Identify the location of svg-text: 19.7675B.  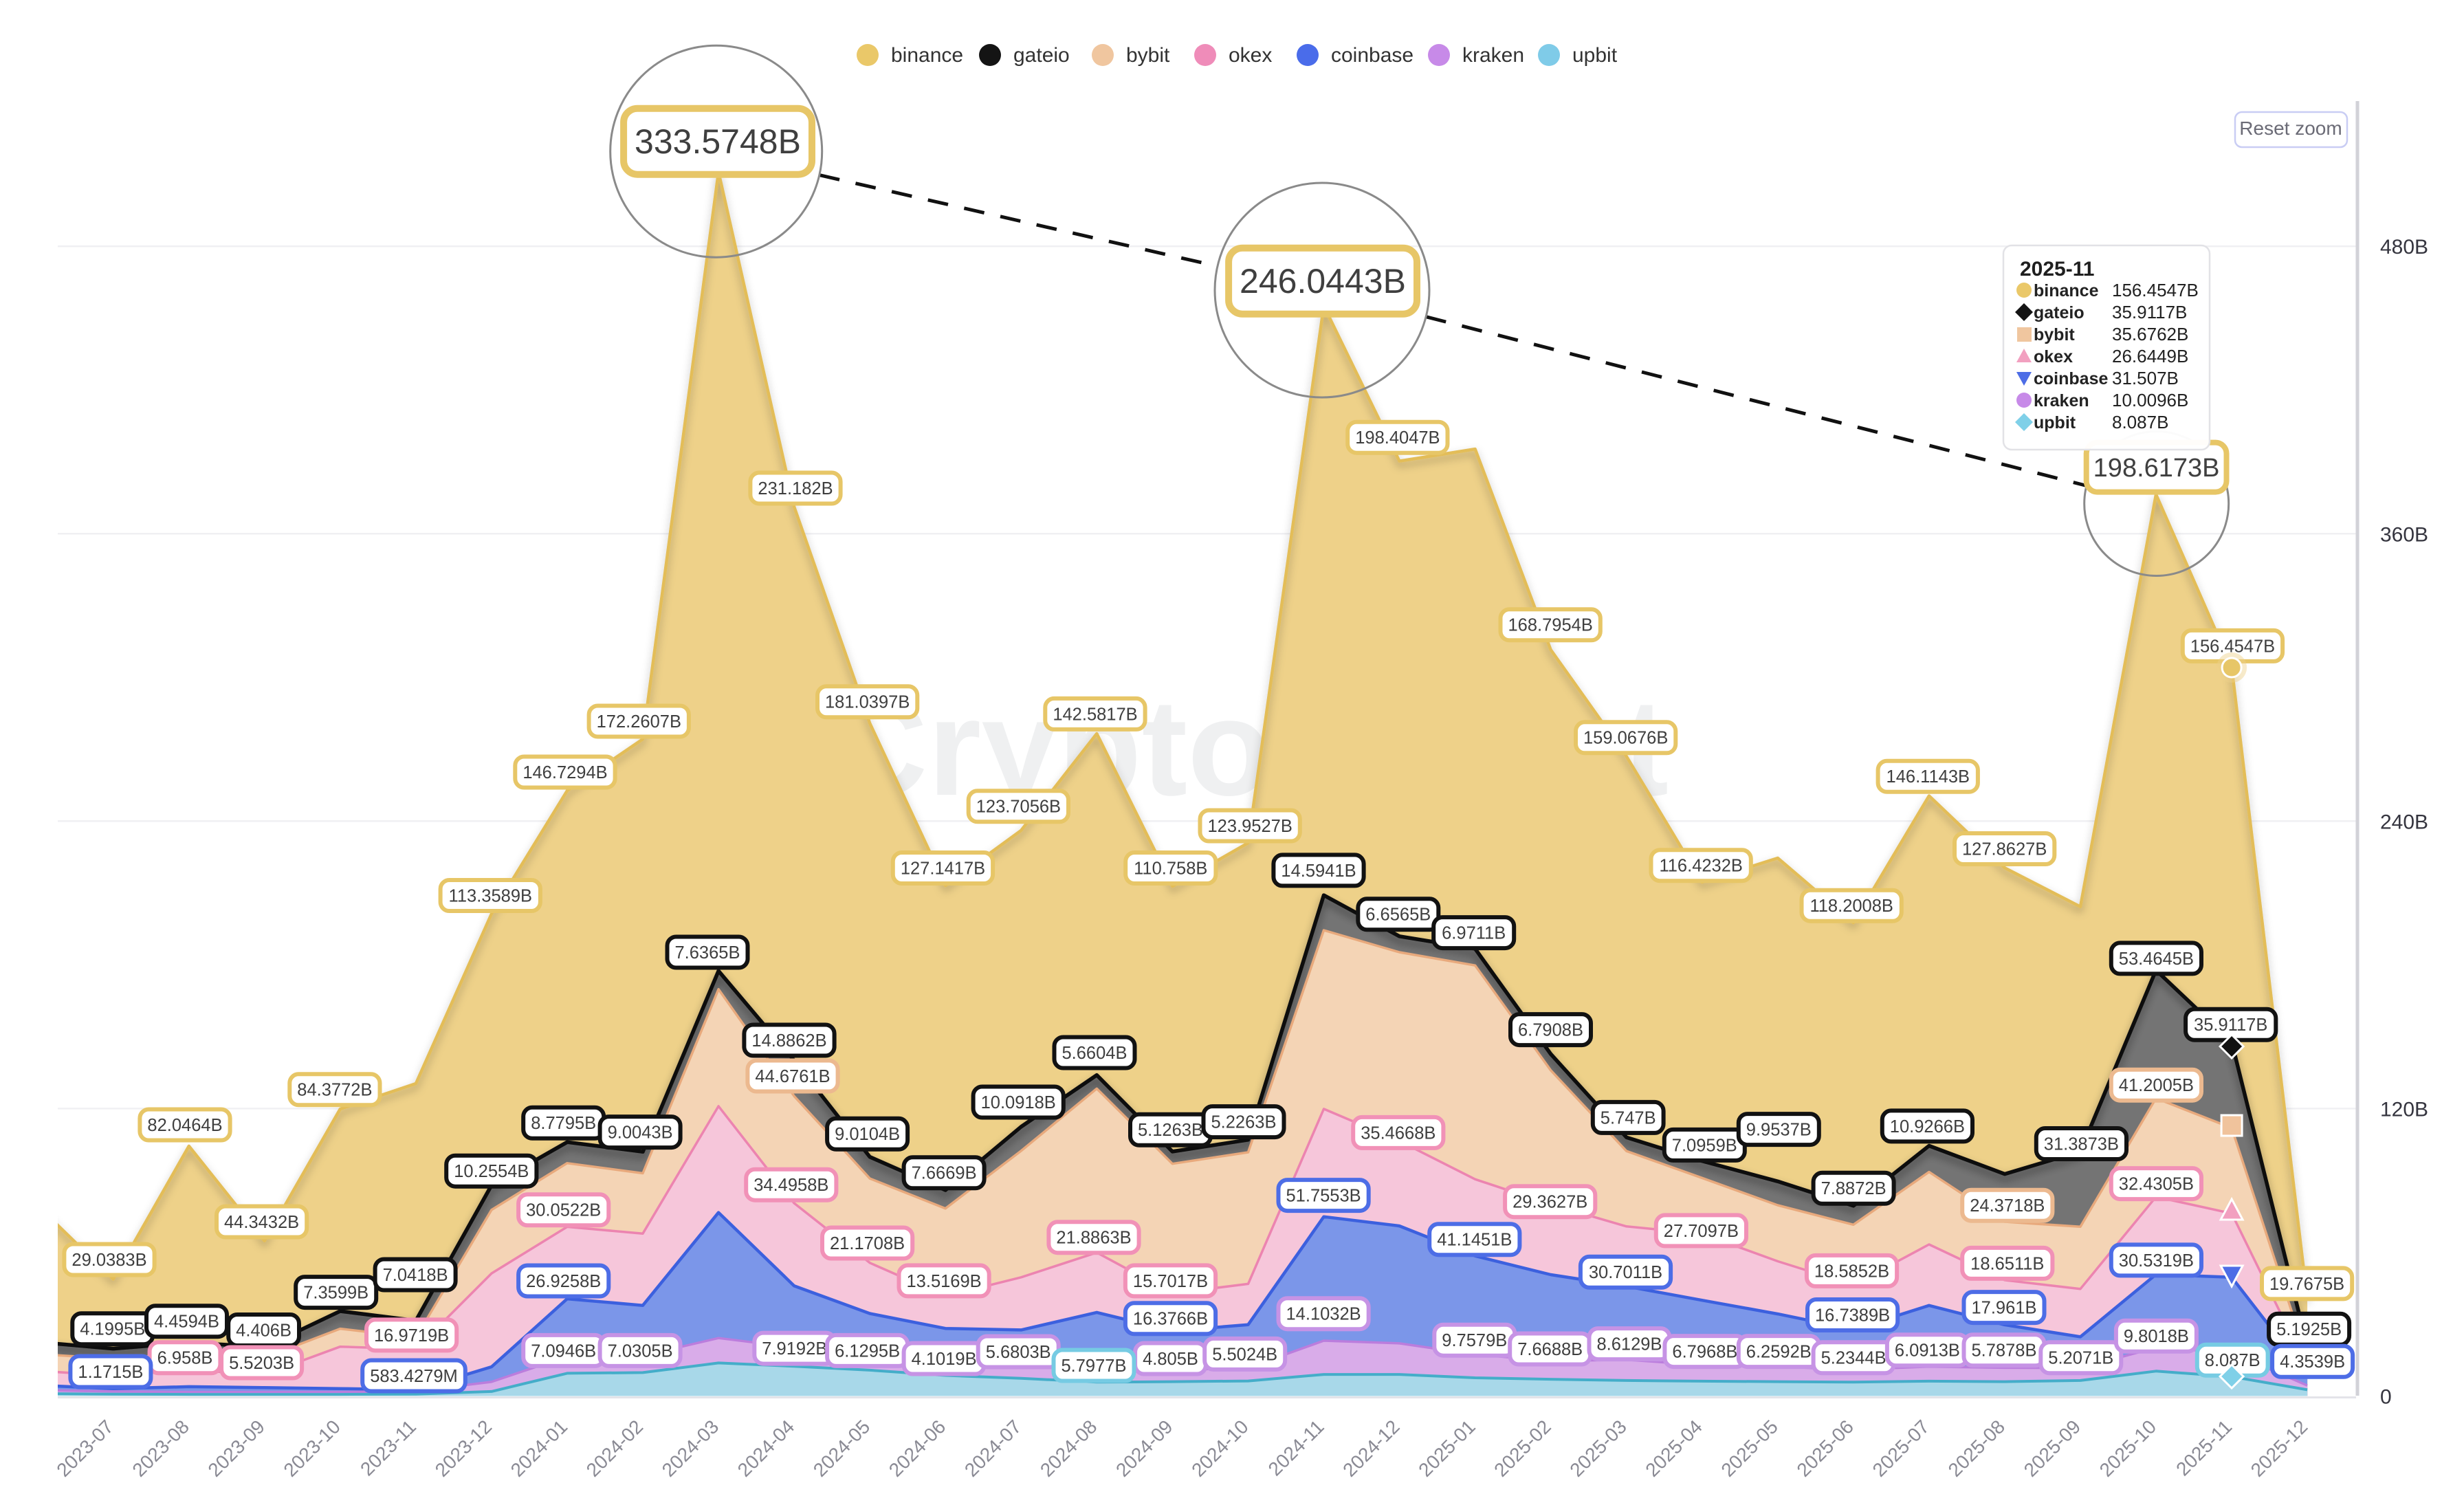
(2306, 1285).